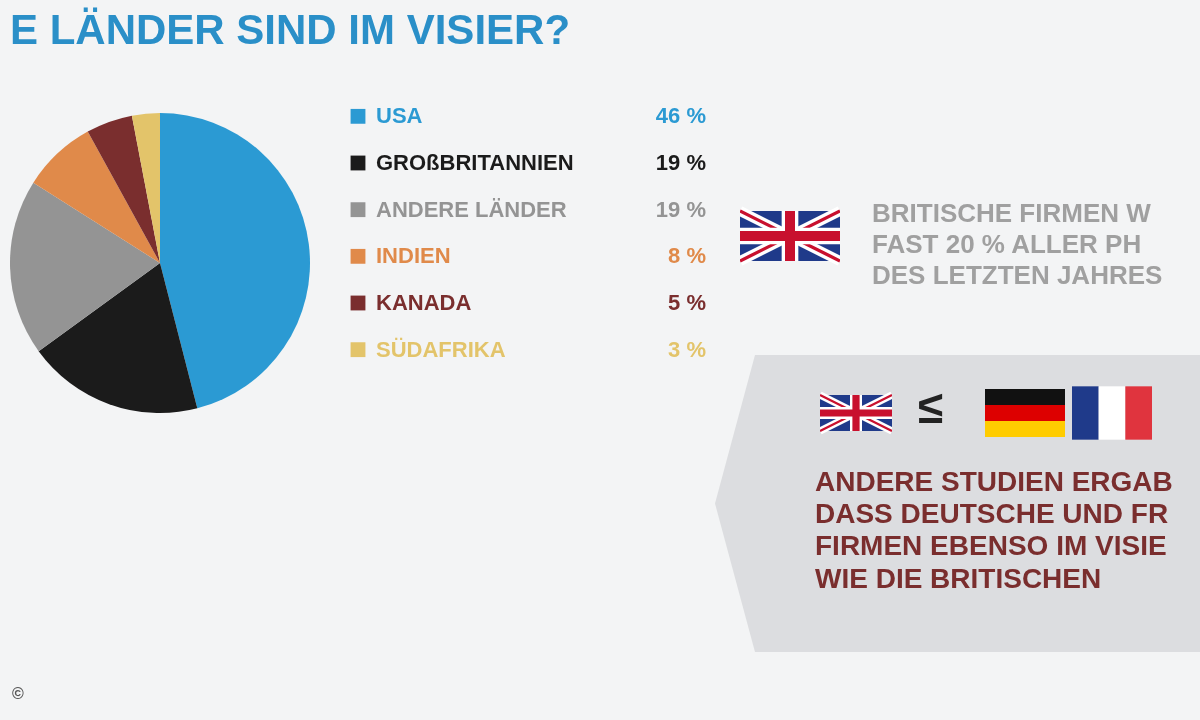  What do you see at coordinates (399, 116) in the screenshot?
I see `legend-label: USA` at bounding box center [399, 116].